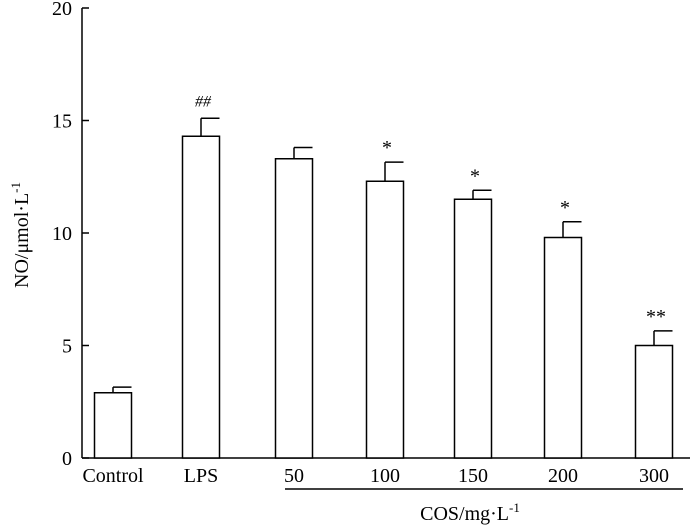 Image resolution: width=700 pixels, height=528 pixels. I want to click on x-tick-label: 150, so click(473, 476).